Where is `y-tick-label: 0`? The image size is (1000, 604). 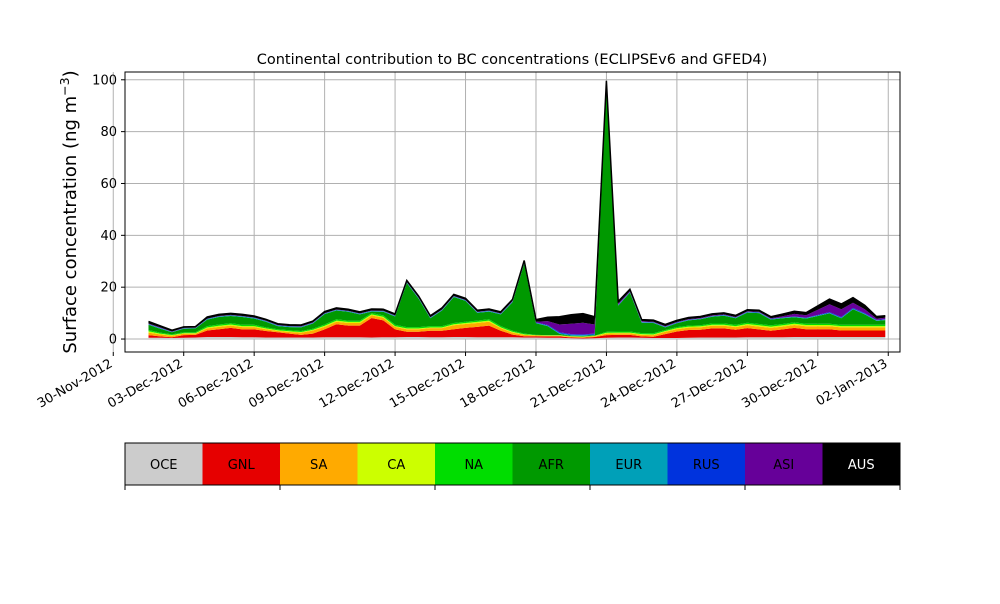
y-tick-label: 0 is located at coordinates (113, 340).